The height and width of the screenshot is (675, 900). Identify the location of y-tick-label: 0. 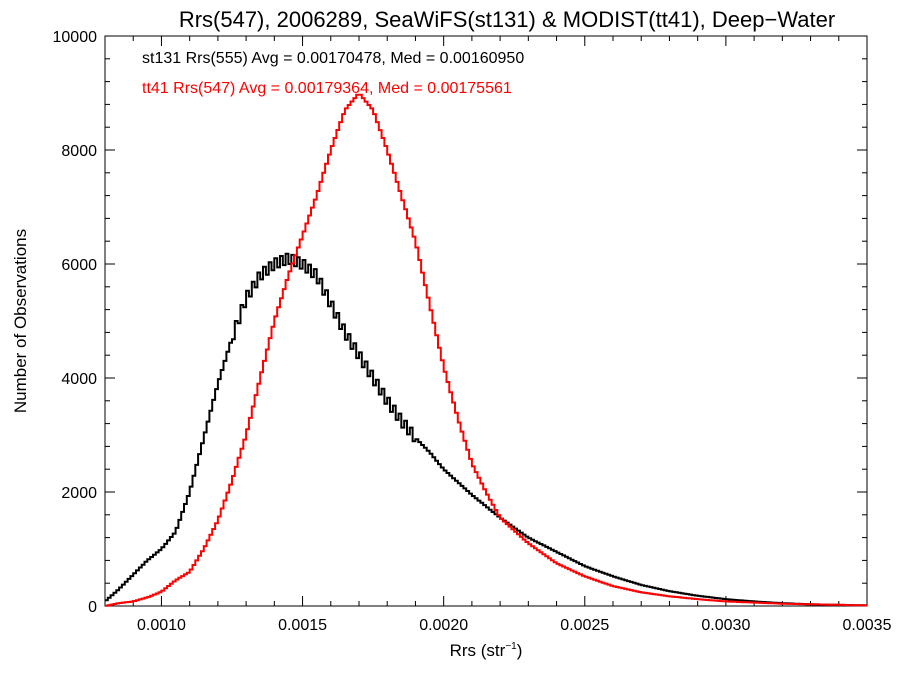
(92, 607).